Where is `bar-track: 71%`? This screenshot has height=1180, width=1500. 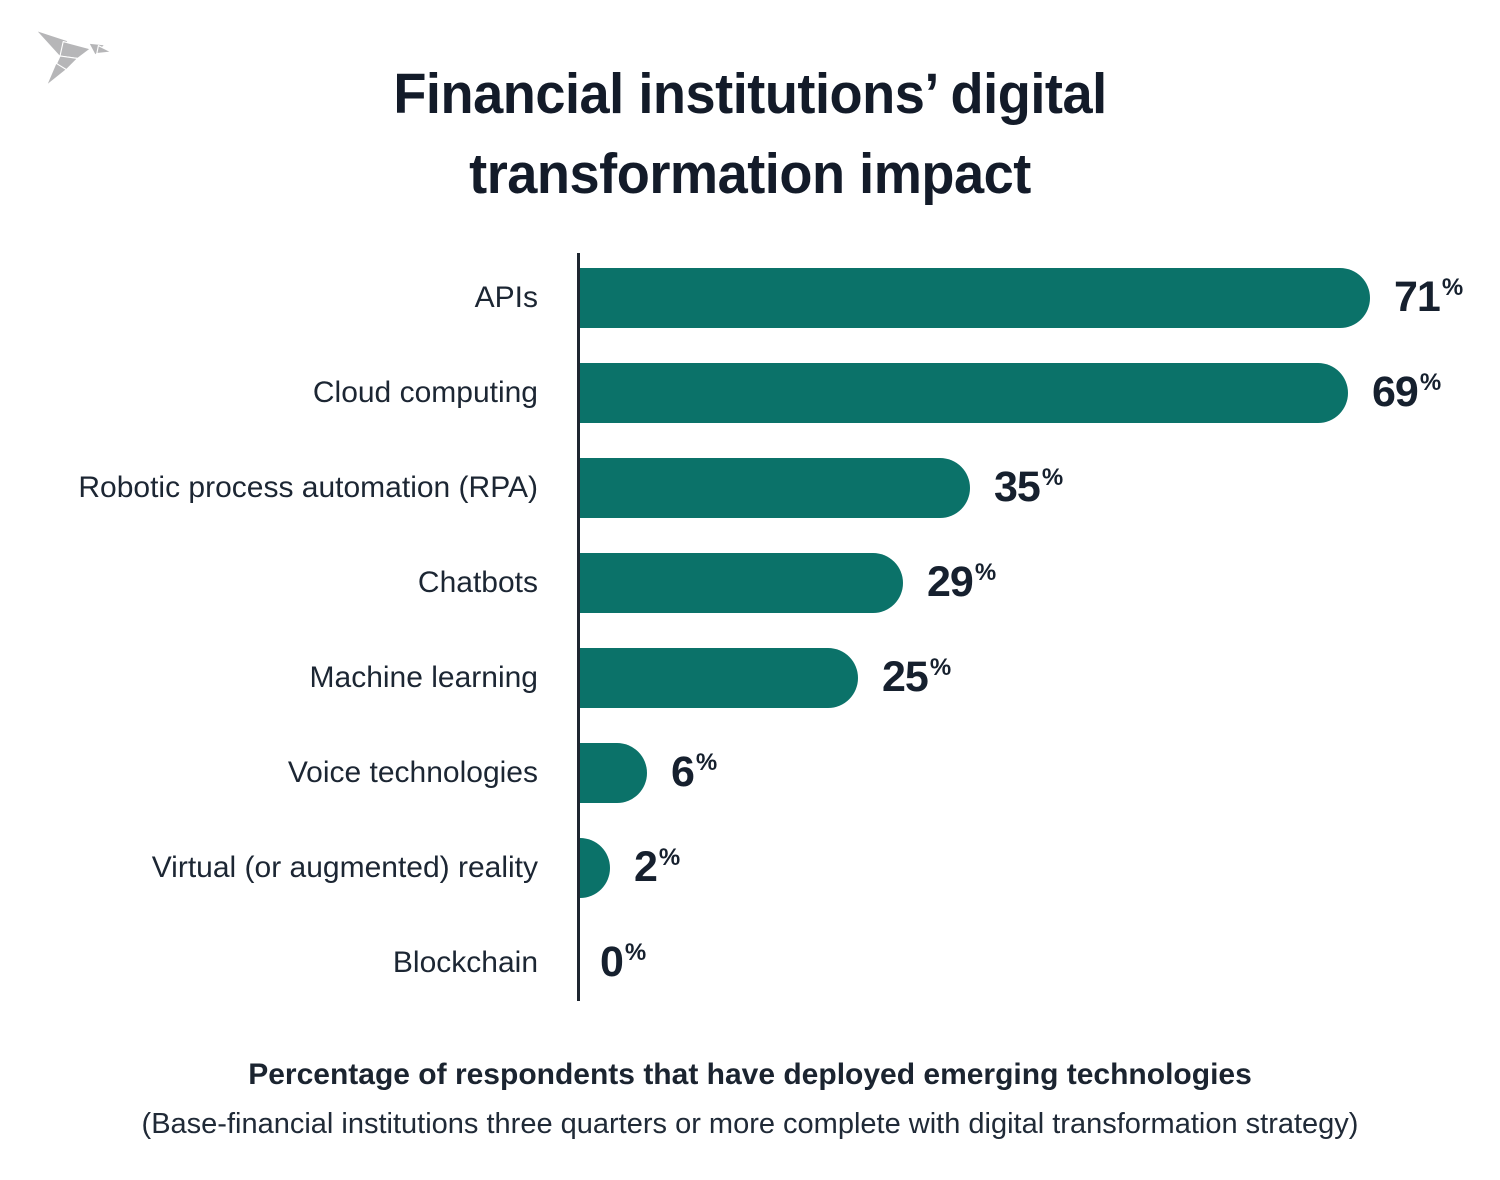
bar-track: 71% is located at coordinates (1021, 297).